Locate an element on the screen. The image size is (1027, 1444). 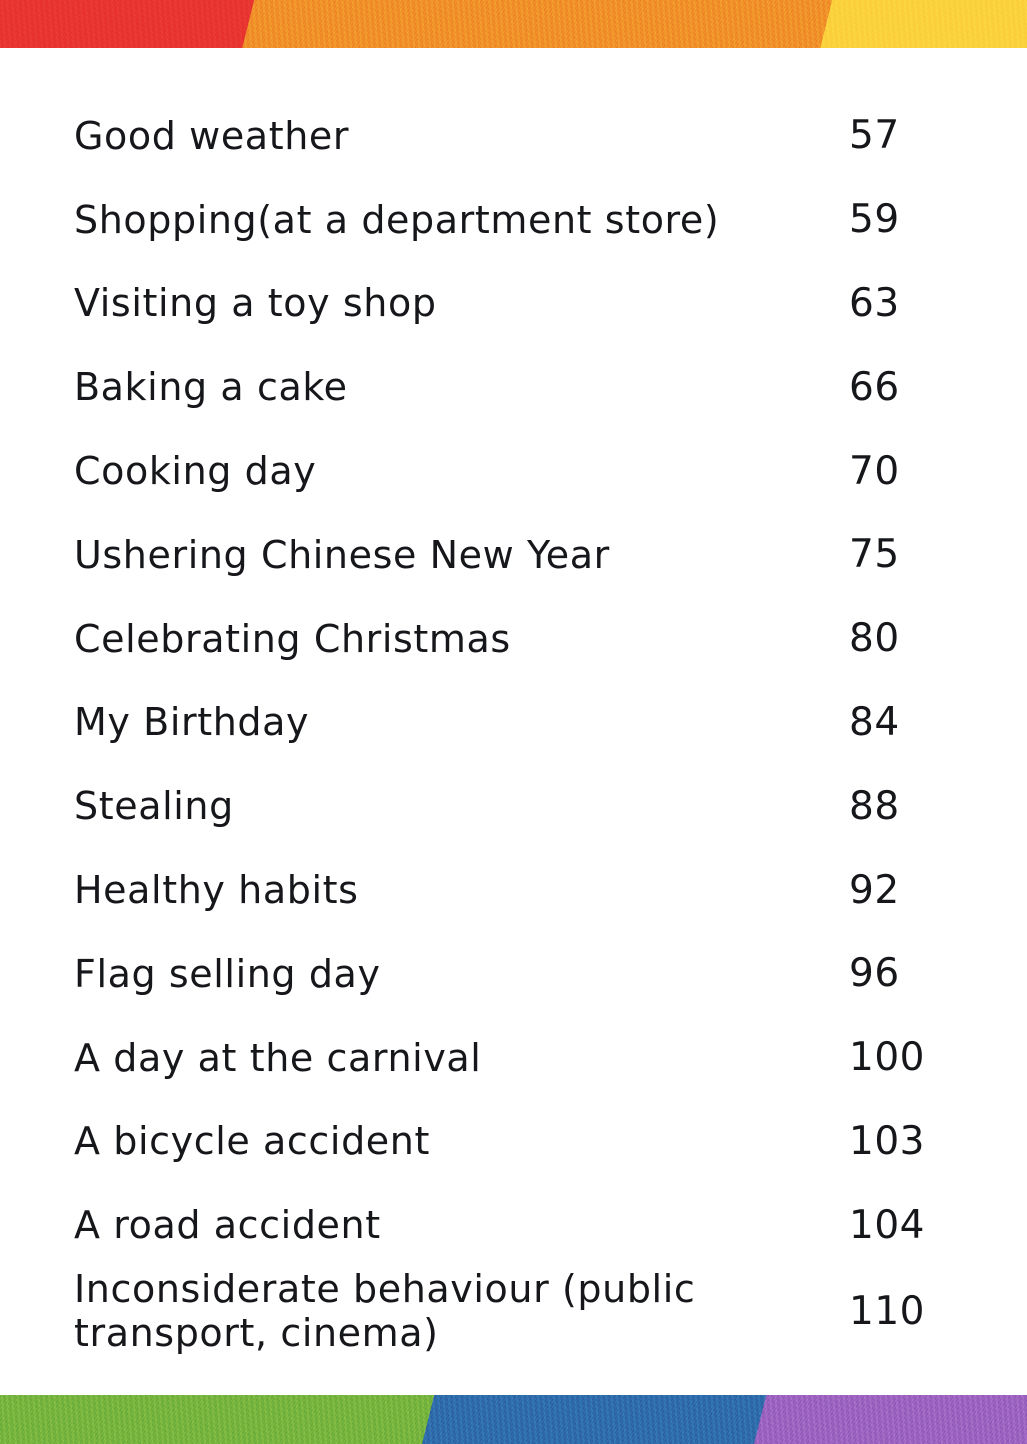
contents-entry: Ushering Chinese New Year 75 is located at coordinates (513, 555).